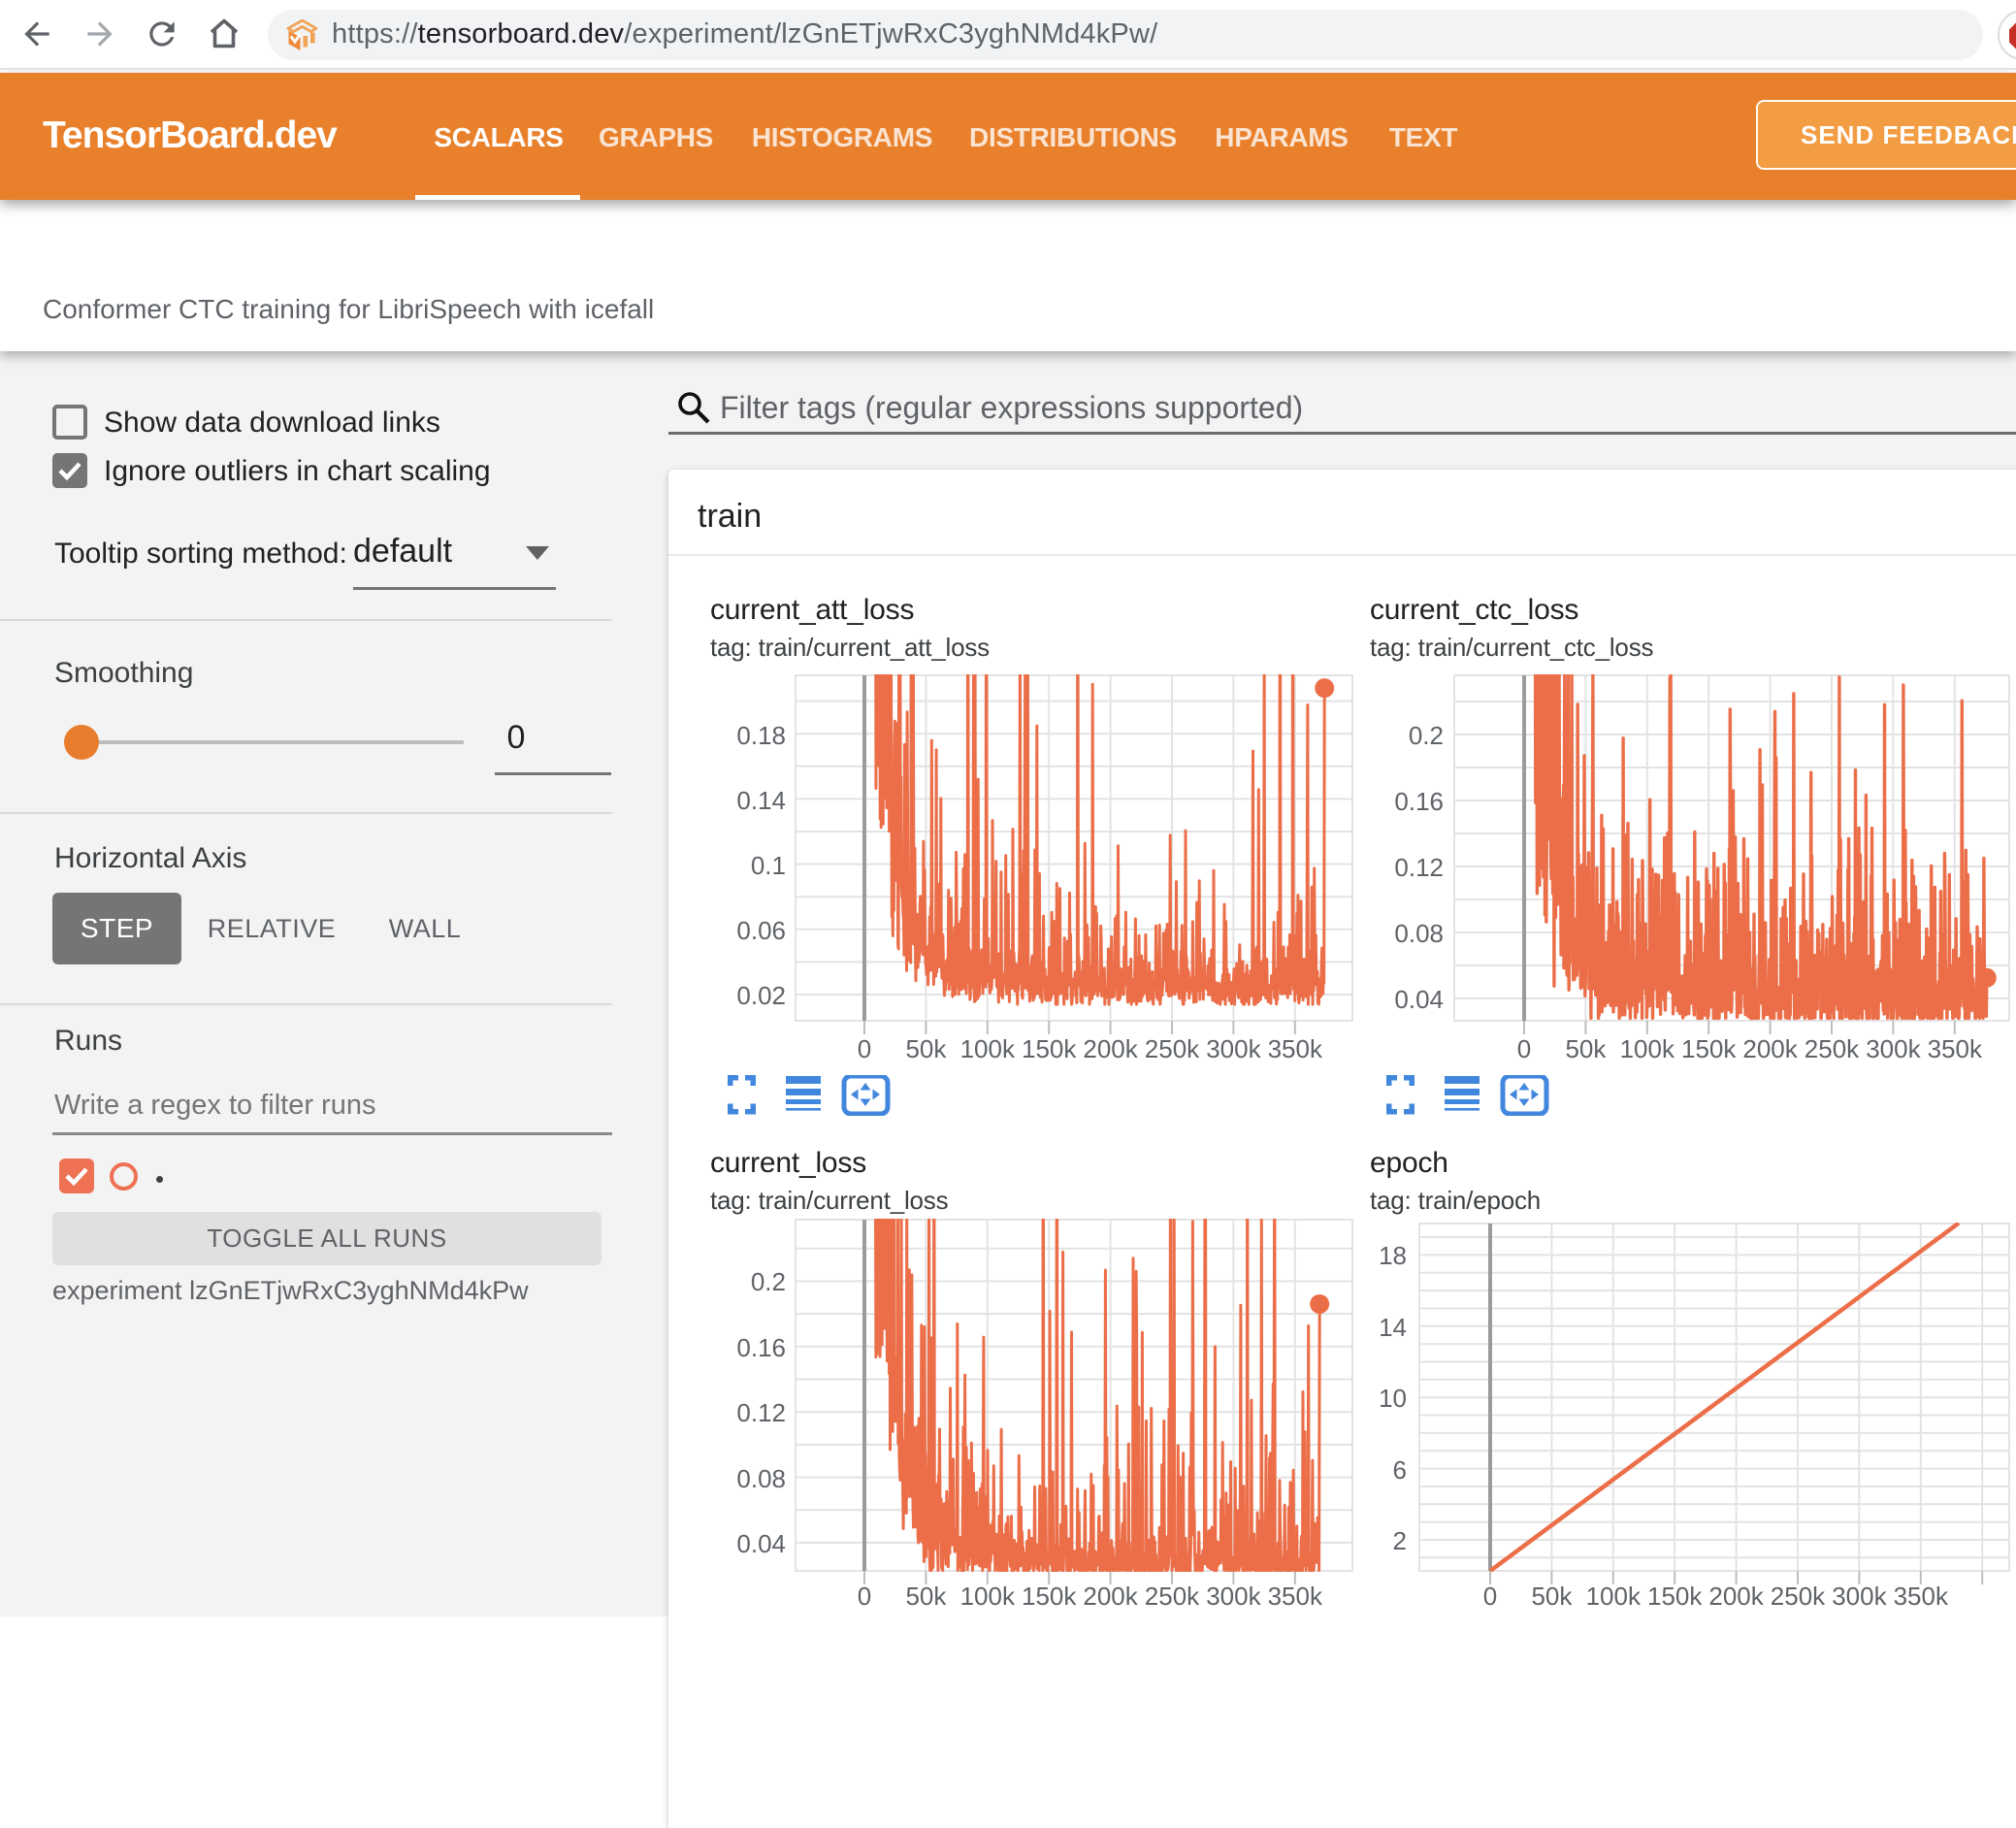  Describe the element at coordinates (1393, 1255) in the screenshot. I see `svg-text: 18` at that location.